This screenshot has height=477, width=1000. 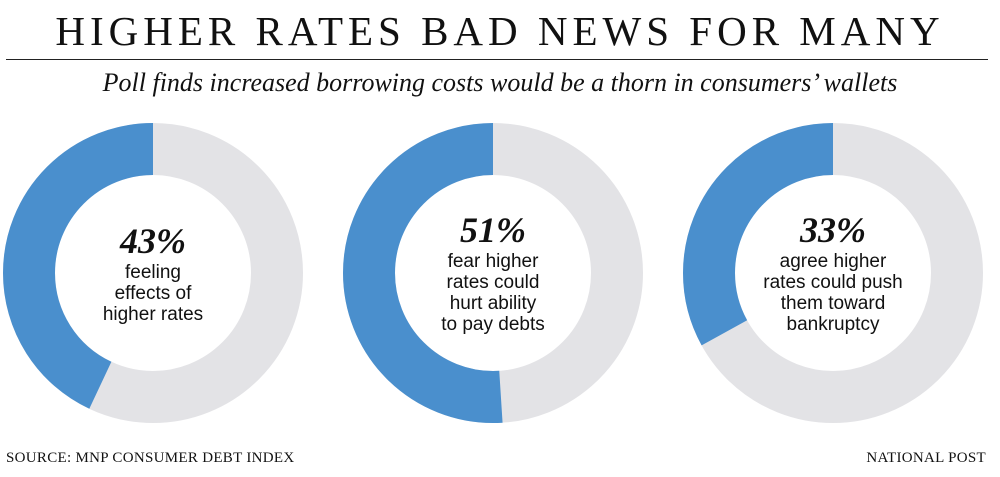 What do you see at coordinates (500, 31) in the screenshot?
I see `chart-title: HIGHER RATES BAD NEWS FOR MANY` at bounding box center [500, 31].